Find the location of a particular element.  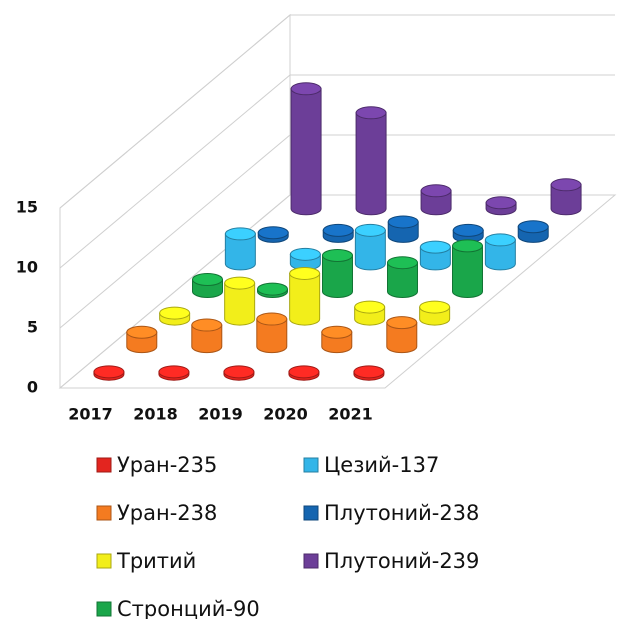

x-tick-label: 2018 is located at coordinates (155, 414).